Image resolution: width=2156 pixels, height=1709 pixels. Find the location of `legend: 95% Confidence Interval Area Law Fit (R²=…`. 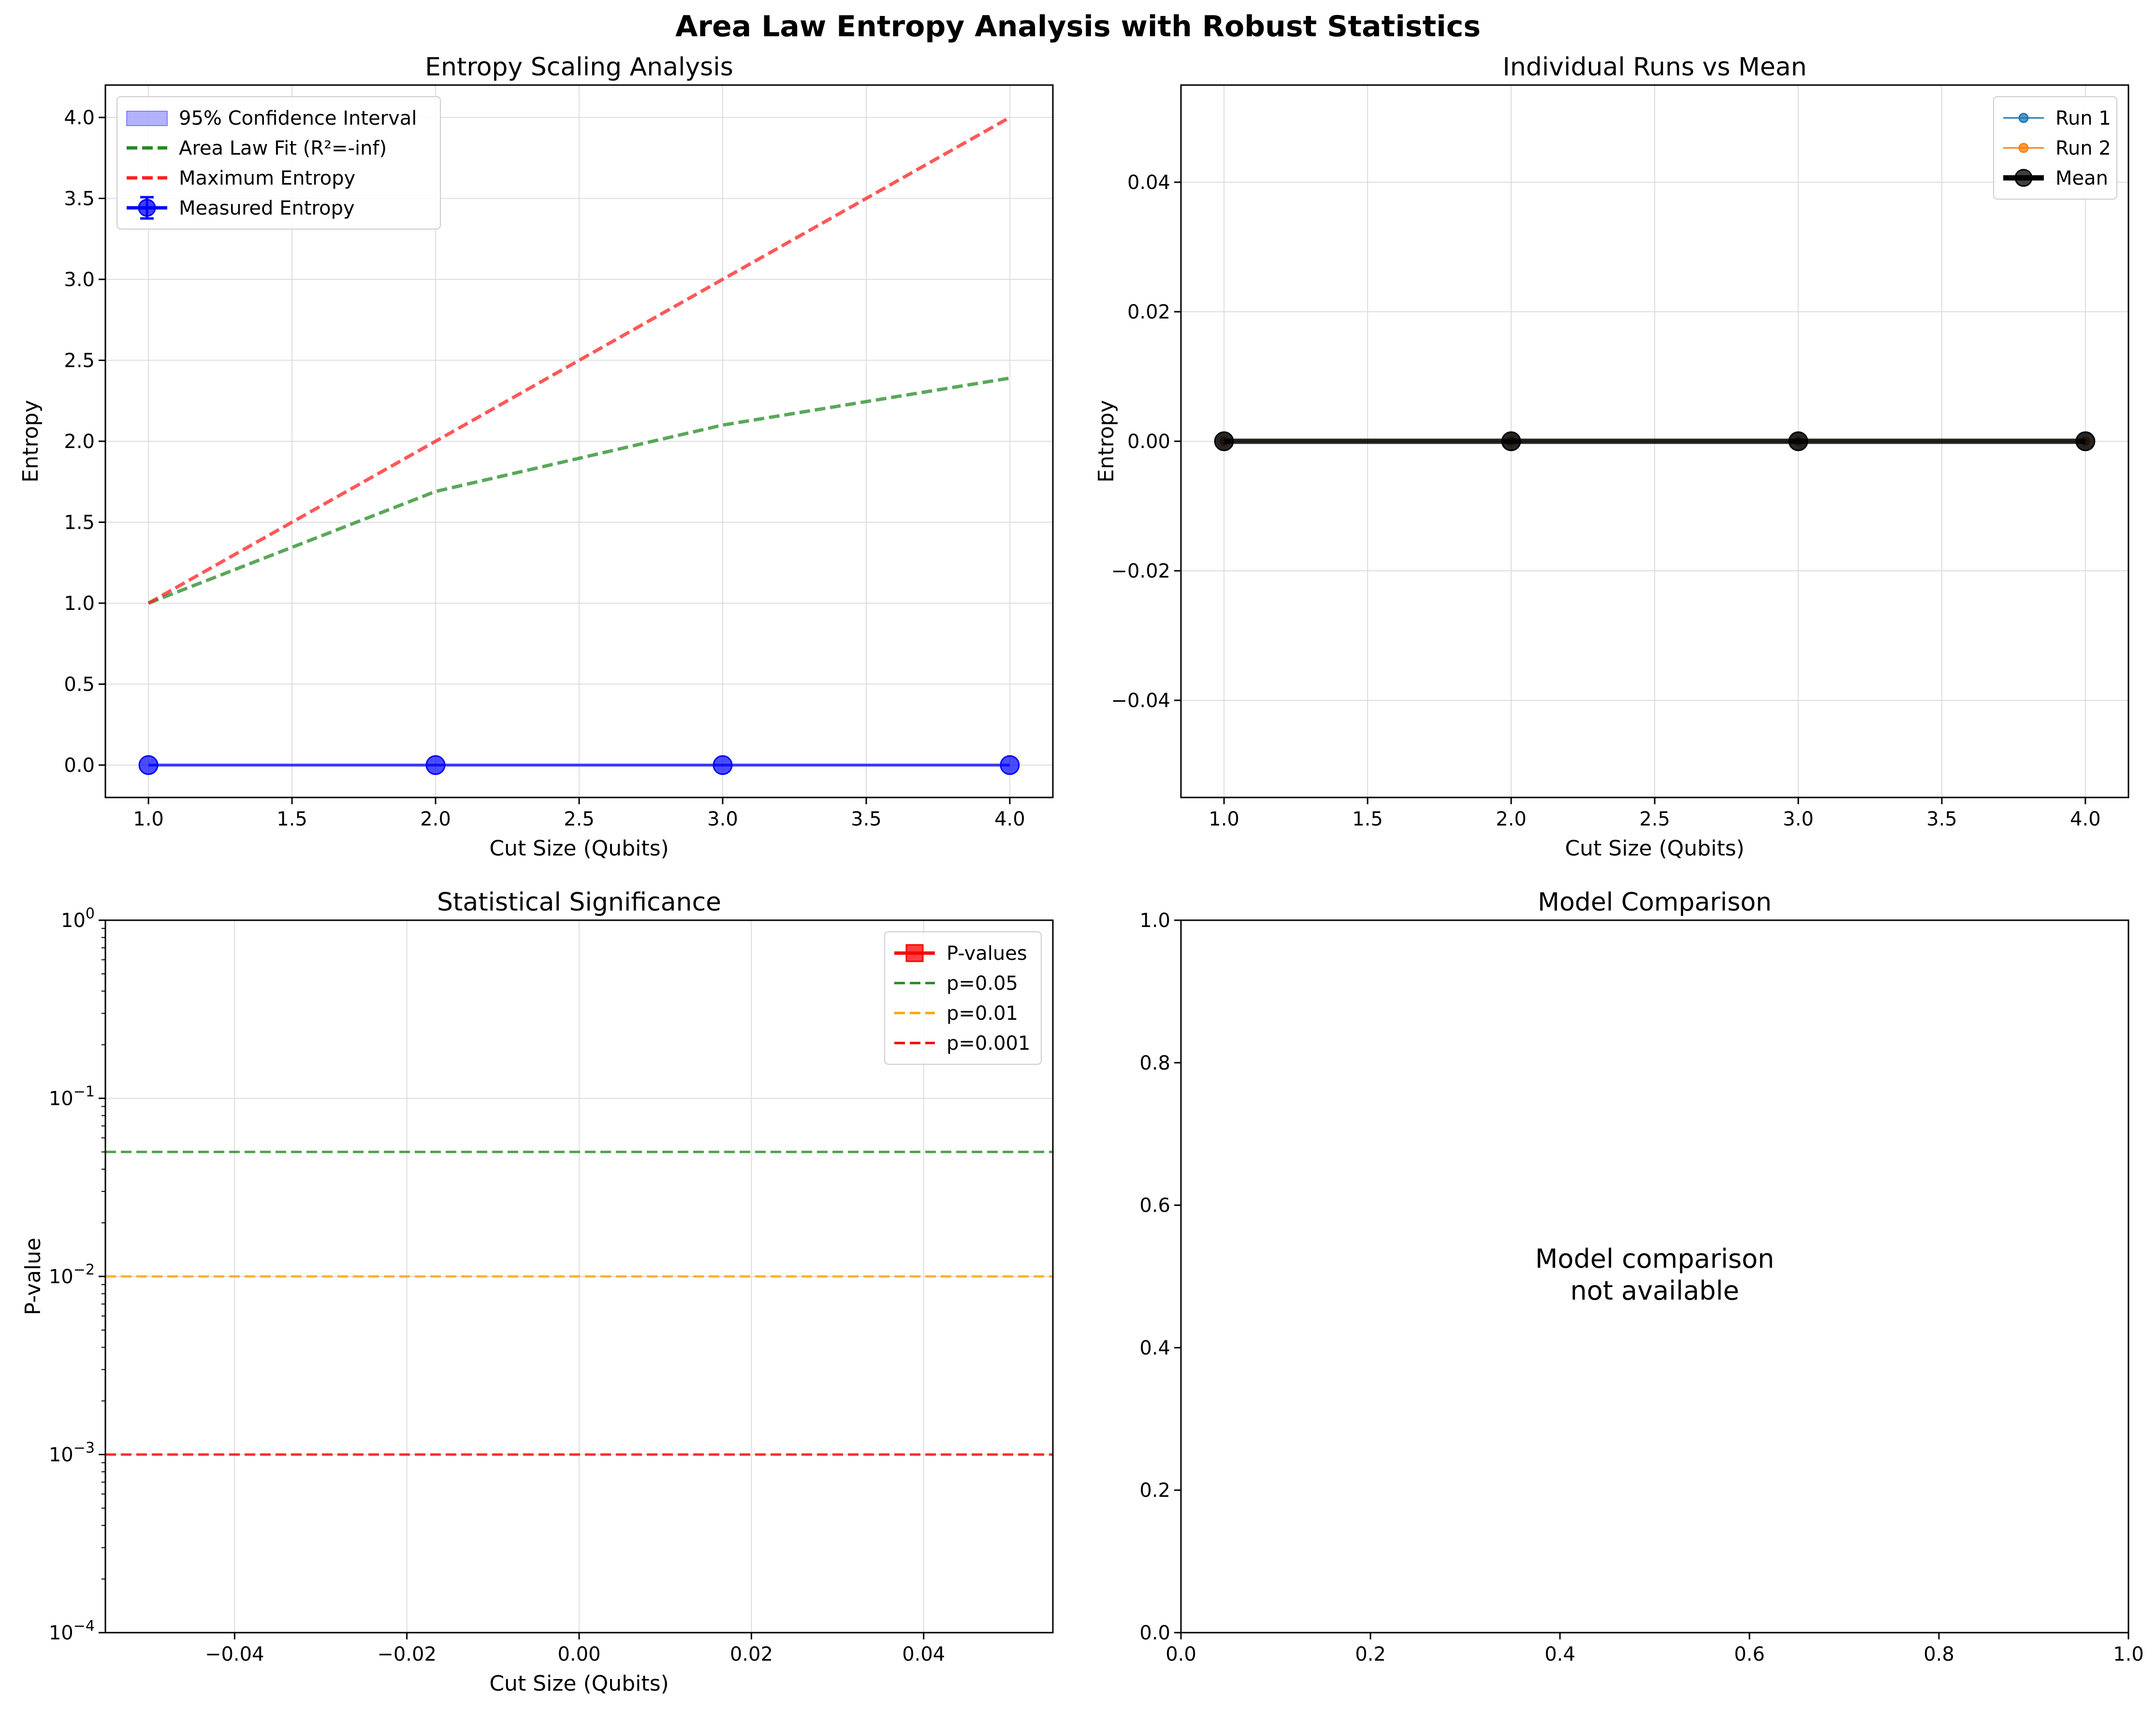

legend: 95% Confidence Interval Area Law Fit (R²=… is located at coordinates (279, 163).